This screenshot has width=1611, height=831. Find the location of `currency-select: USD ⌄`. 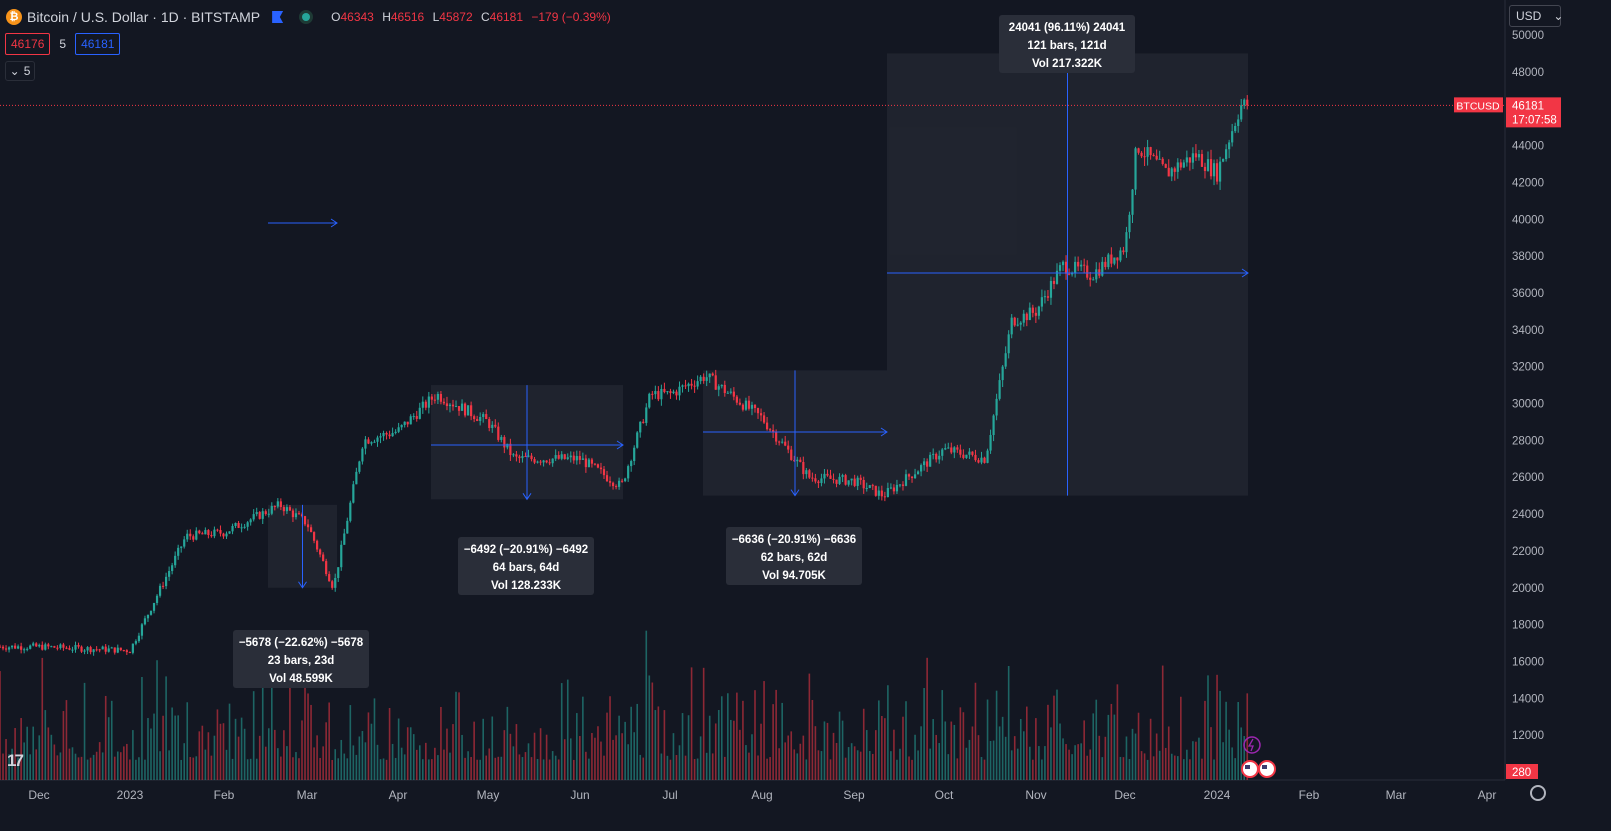

currency-select: USD ⌄ is located at coordinates (1536, 16).